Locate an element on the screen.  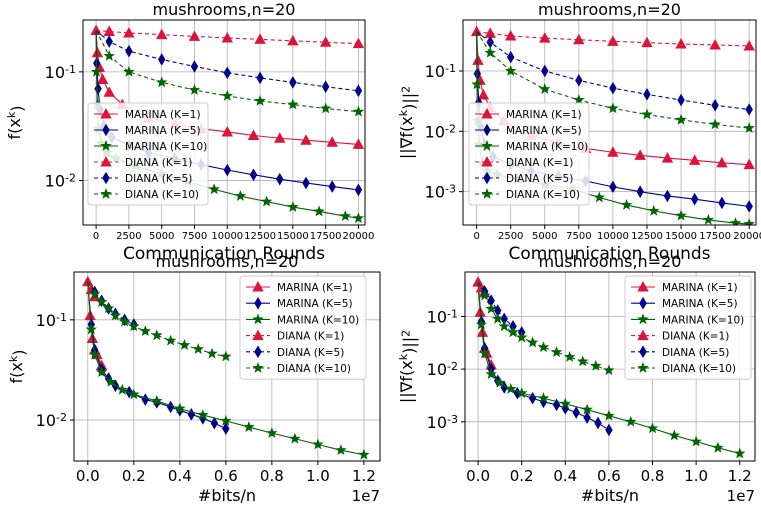
x-tick-label: 0.6 is located at coordinates (609, 476).